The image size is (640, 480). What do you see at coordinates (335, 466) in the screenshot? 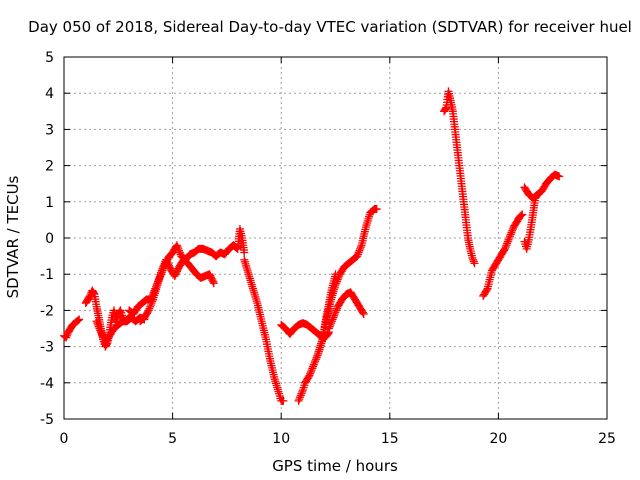
I see `x-axis-title: GPS time / hours` at bounding box center [335, 466].